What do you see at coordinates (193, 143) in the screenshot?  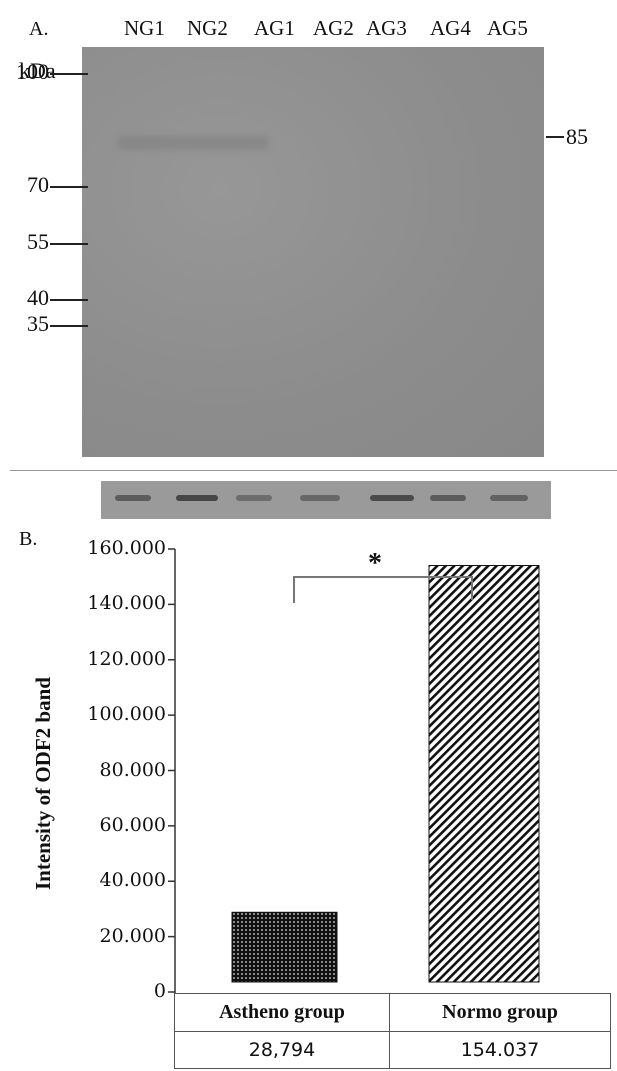 I see `faint-85kda-band` at bounding box center [193, 143].